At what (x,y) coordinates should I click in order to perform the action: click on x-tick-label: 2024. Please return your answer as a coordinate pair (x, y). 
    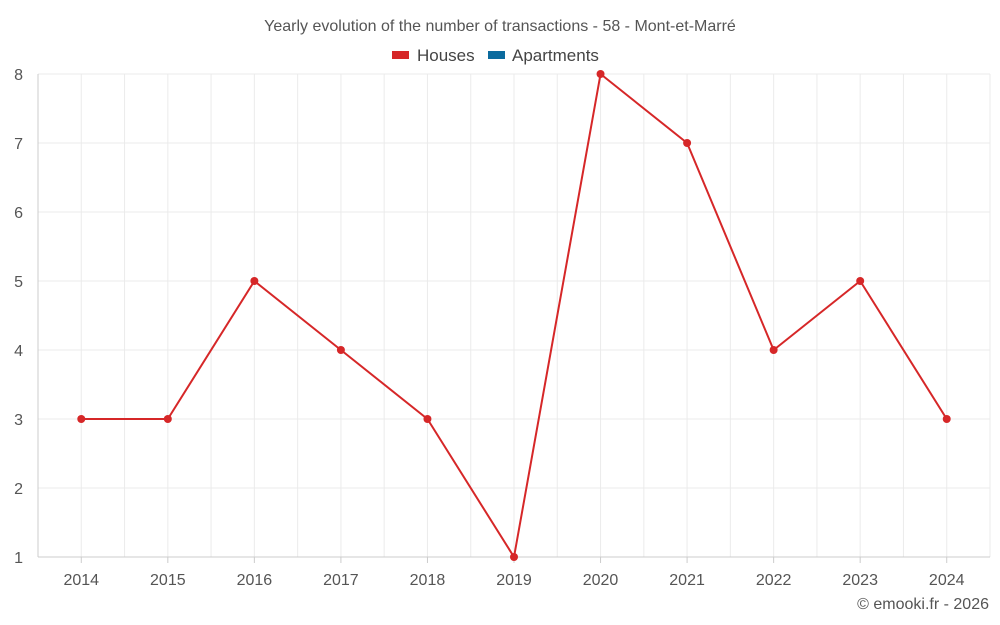
    Looking at the image, I should click on (947, 580).